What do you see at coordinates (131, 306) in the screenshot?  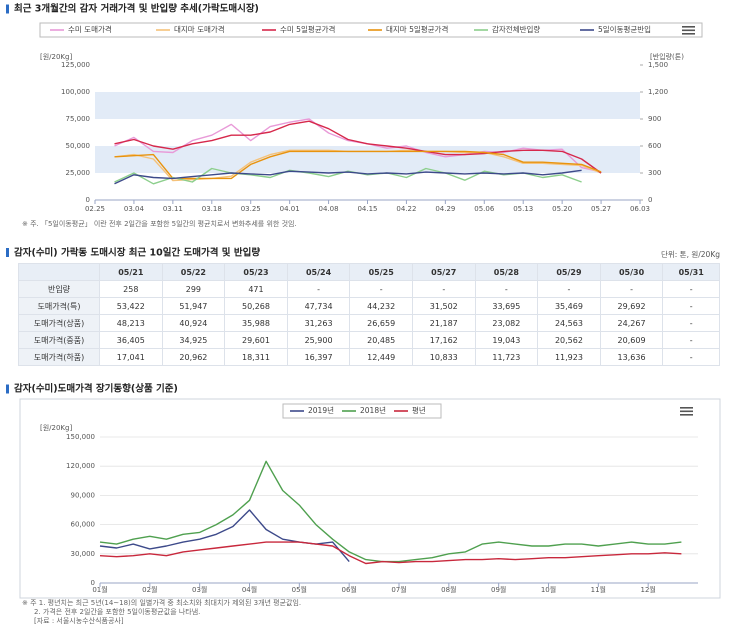 I see `table-cell: 53,422` at bounding box center [131, 306].